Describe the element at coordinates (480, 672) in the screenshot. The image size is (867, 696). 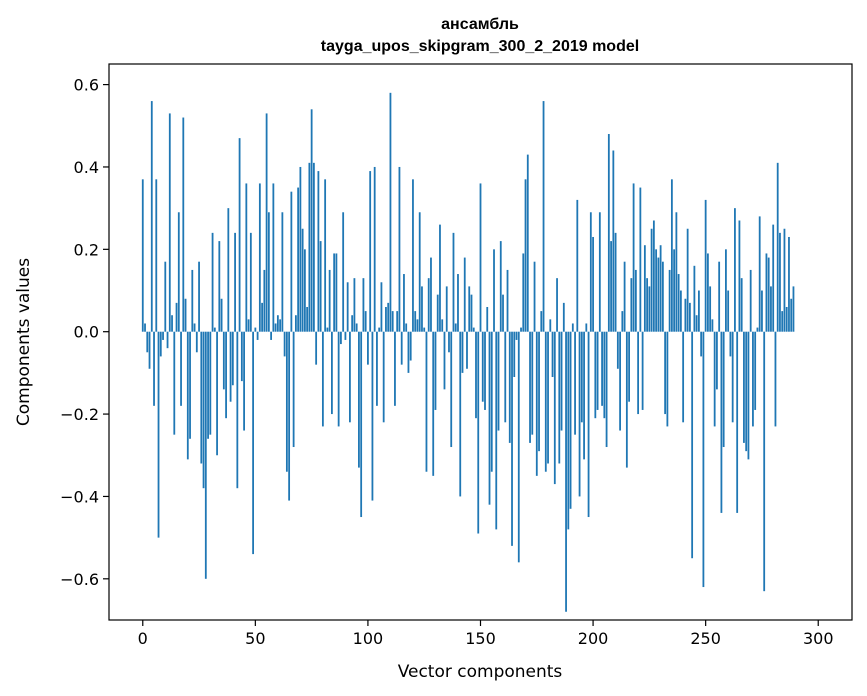
I see `x-axis-label: Vector components` at that location.